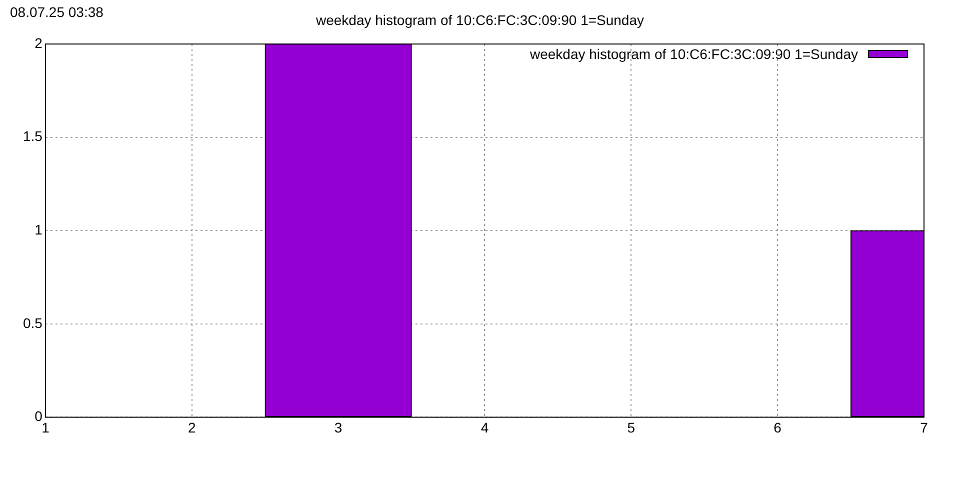 The image size is (960, 480). I want to click on x-tick-label: 3, so click(338, 427).